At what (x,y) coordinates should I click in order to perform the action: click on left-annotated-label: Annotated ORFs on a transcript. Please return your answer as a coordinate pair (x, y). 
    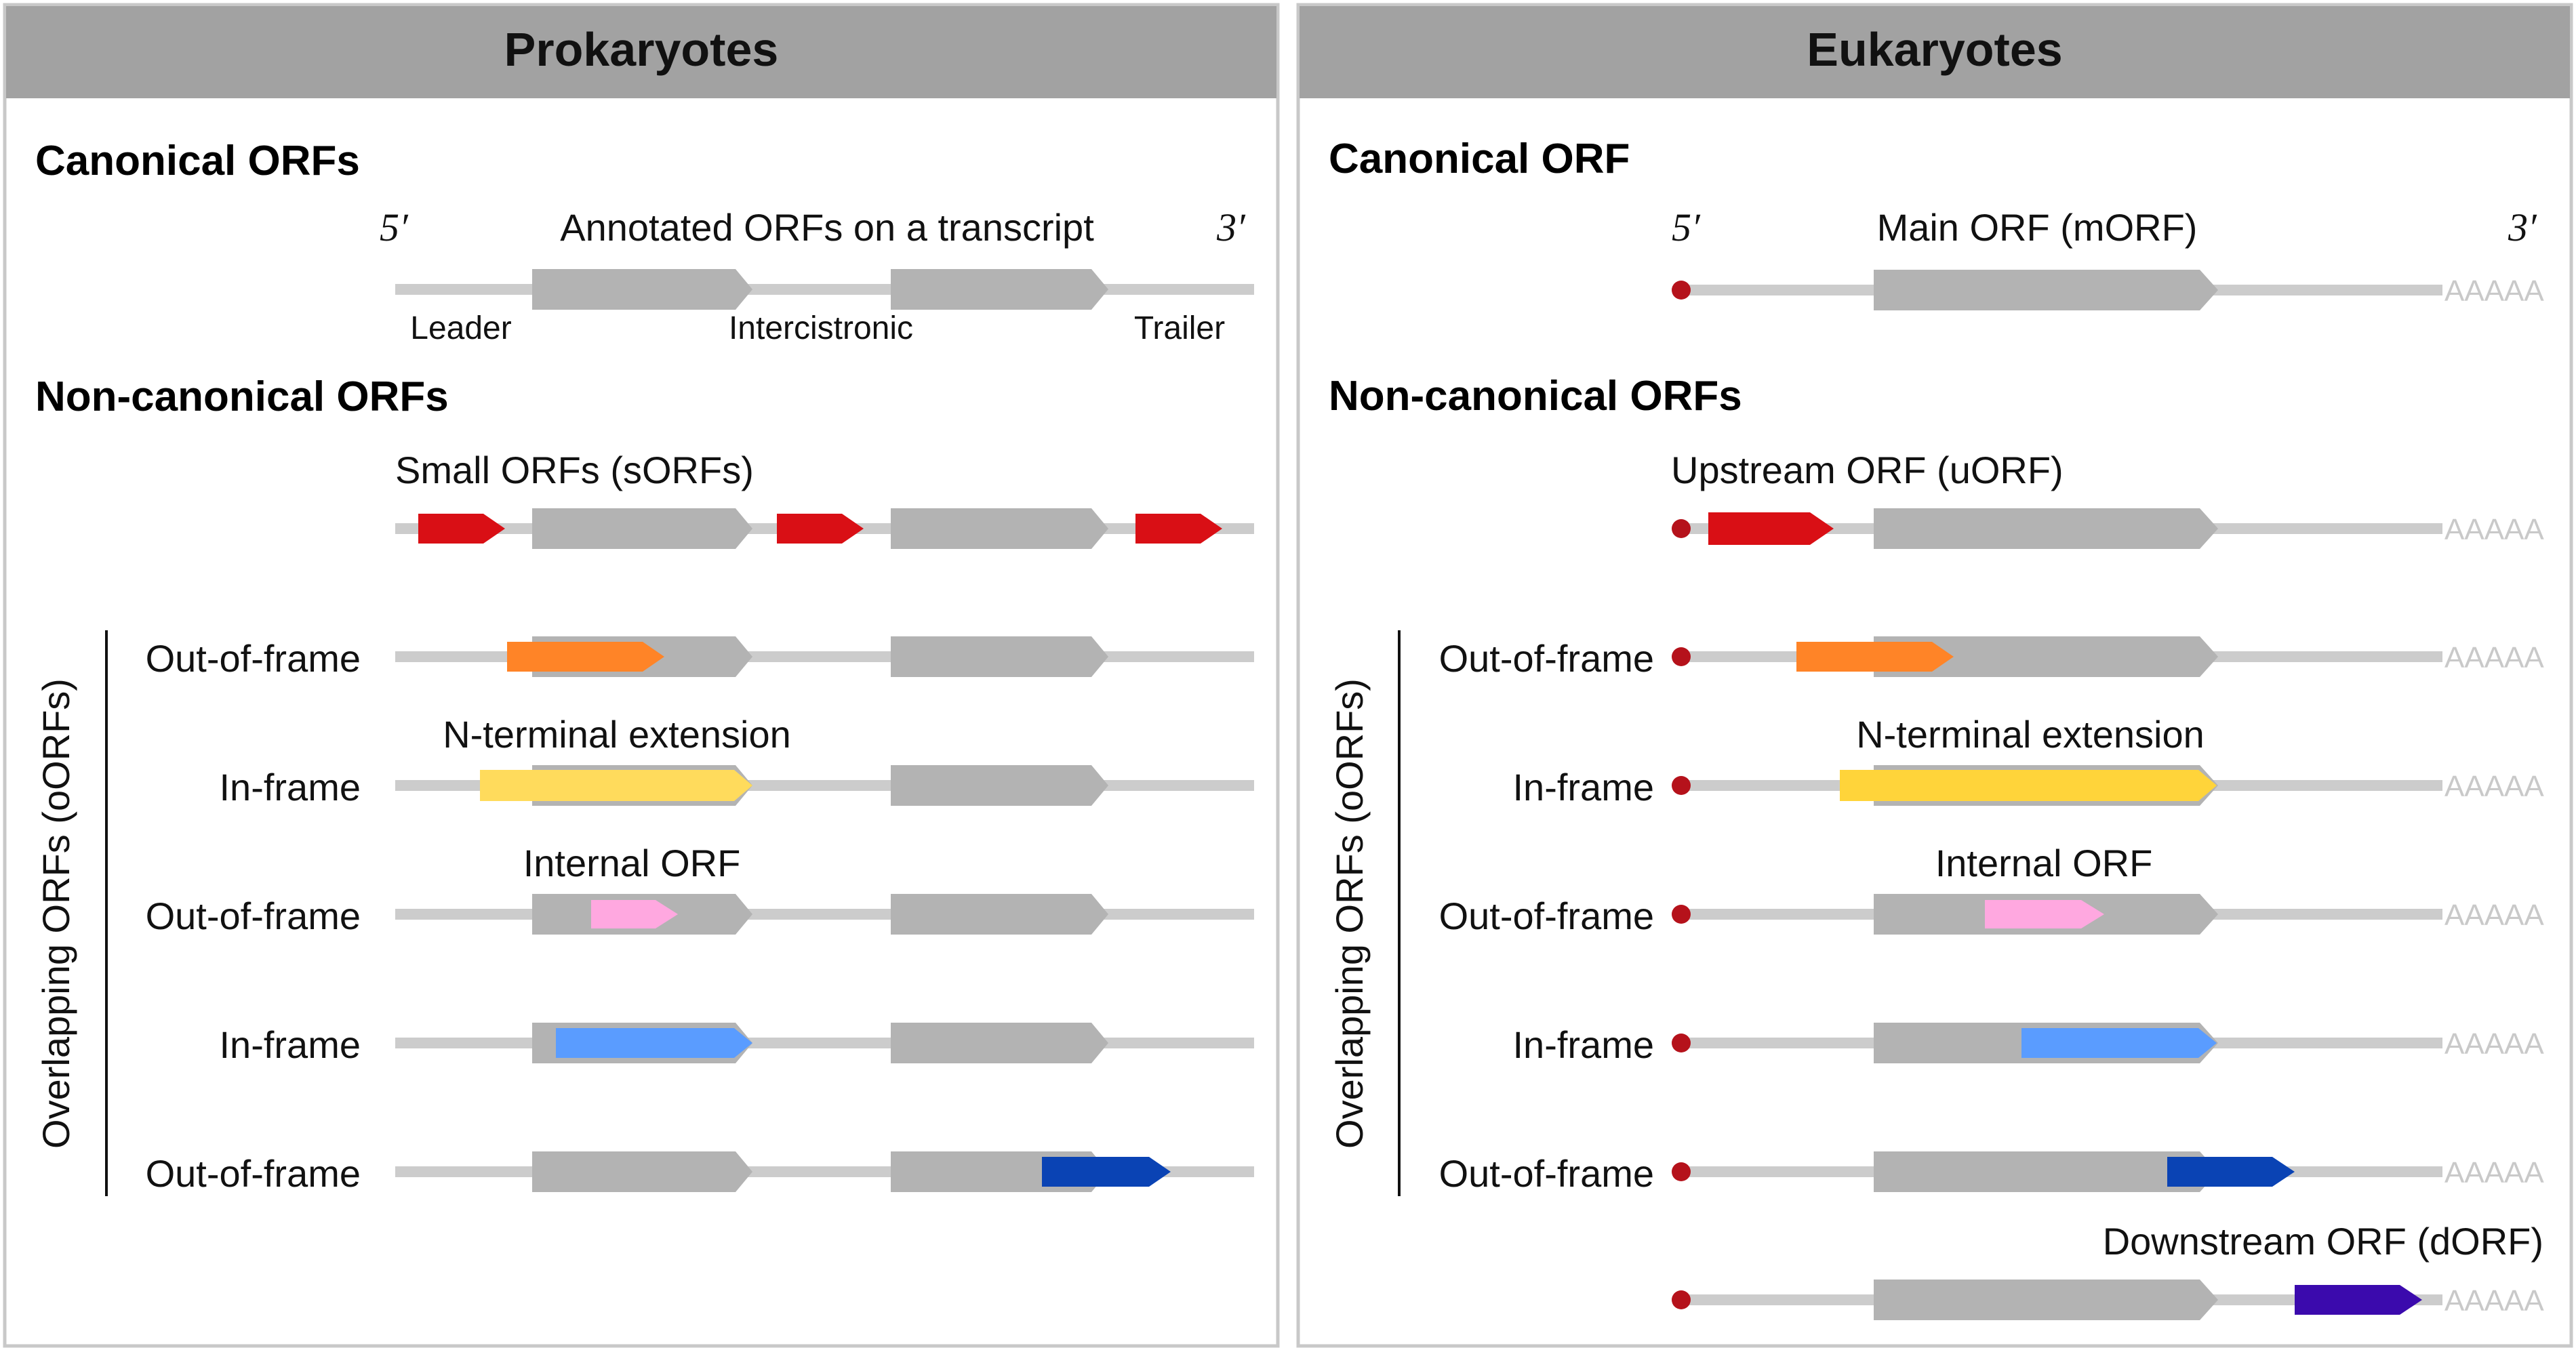
    Looking at the image, I should click on (827, 227).